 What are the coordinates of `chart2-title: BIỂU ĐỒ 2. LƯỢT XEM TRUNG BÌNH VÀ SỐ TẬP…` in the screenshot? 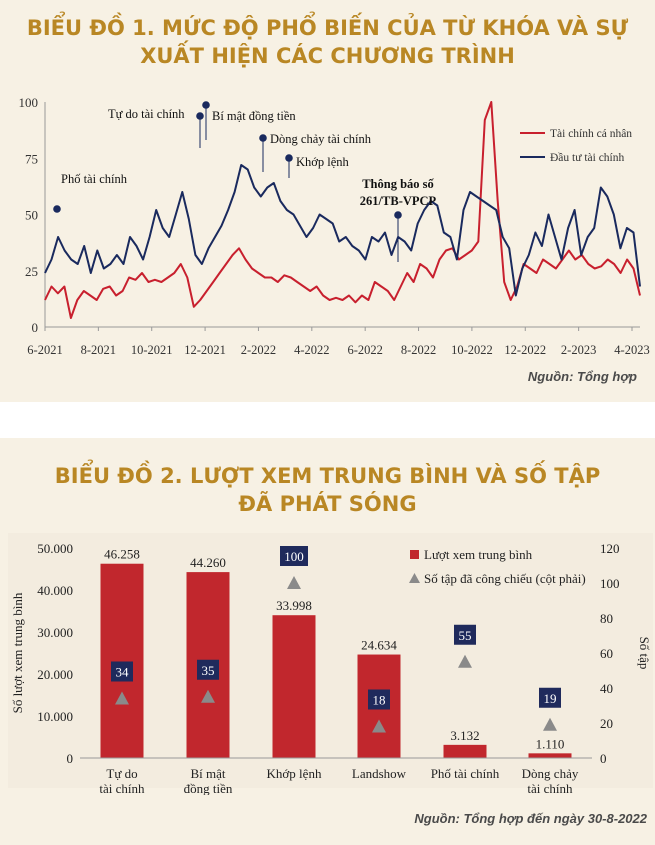 It's located at (327, 490).